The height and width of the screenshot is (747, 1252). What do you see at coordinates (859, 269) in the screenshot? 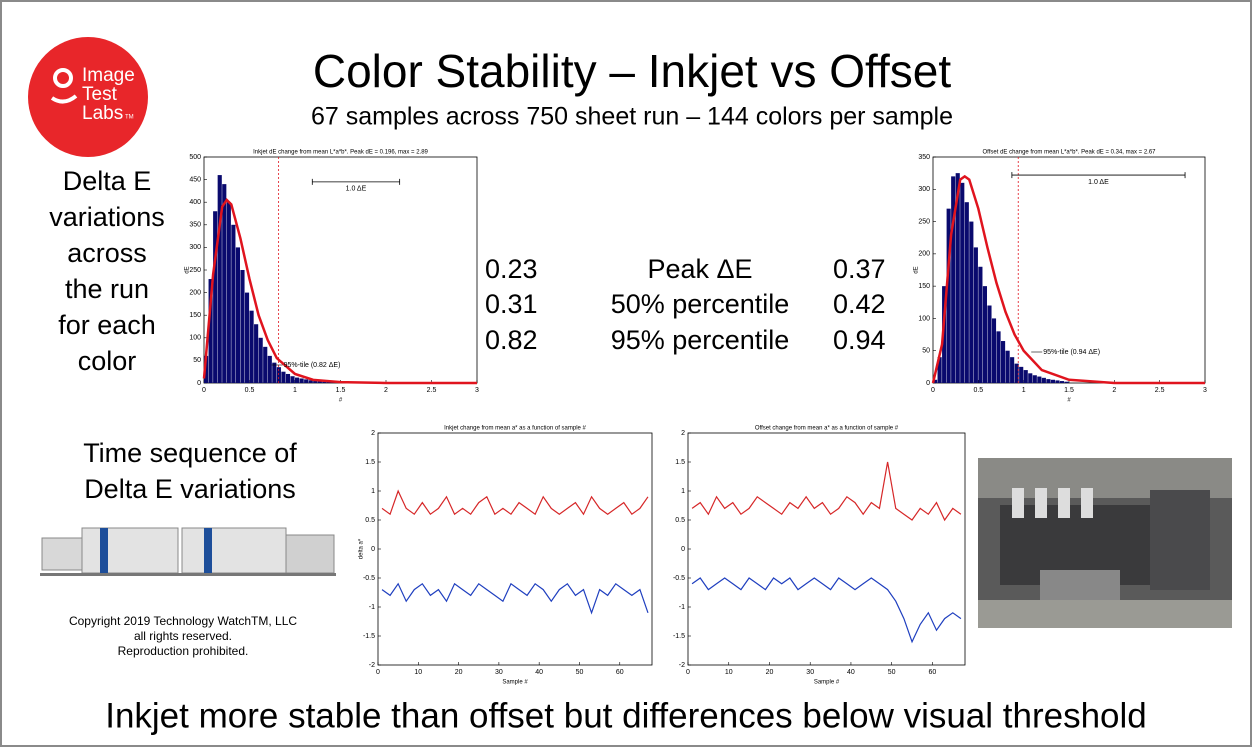
I see `stat-value: 0.37` at bounding box center [859, 269].